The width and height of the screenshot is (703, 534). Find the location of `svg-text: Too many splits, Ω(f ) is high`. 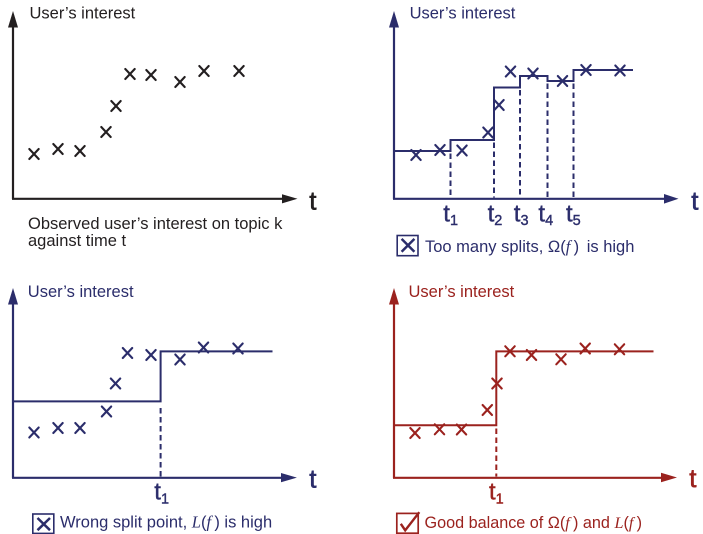

svg-text: Too many splits, Ω(f ) is high is located at coordinates (529, 246).